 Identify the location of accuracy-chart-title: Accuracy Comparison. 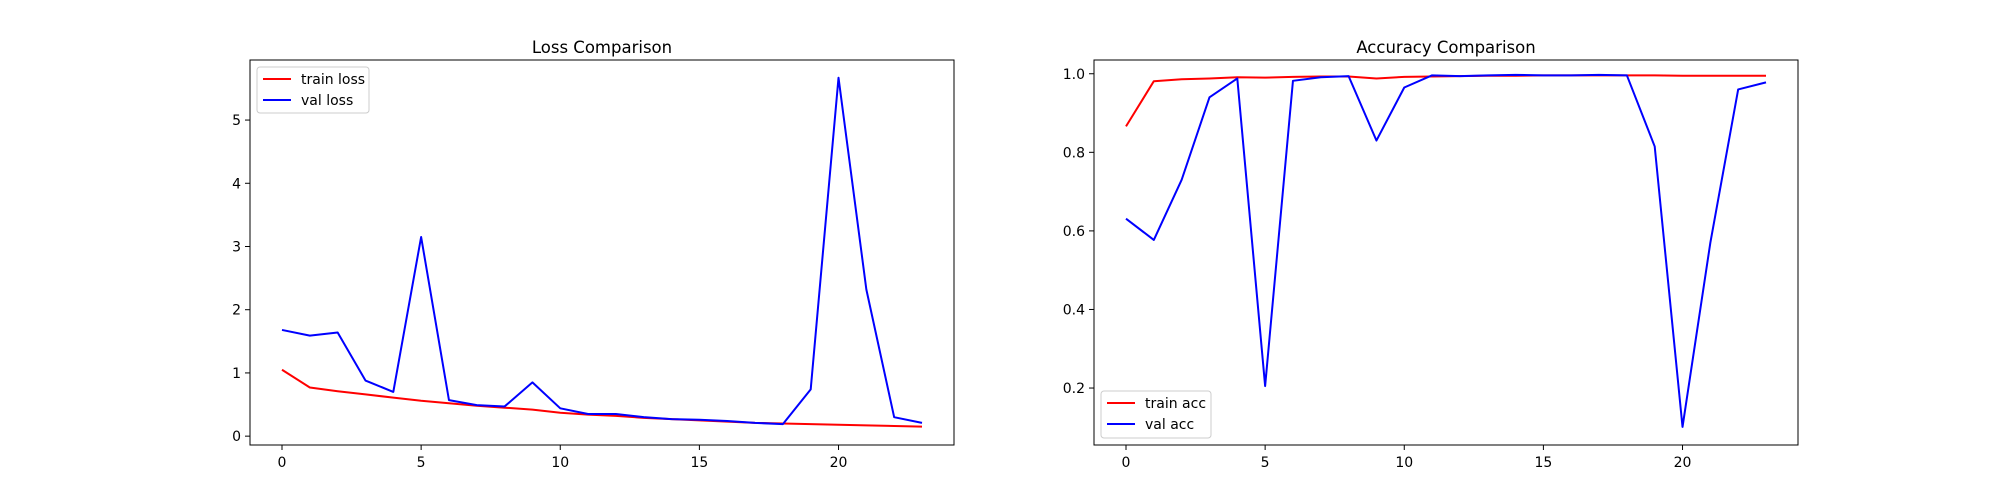
(1445, 47).